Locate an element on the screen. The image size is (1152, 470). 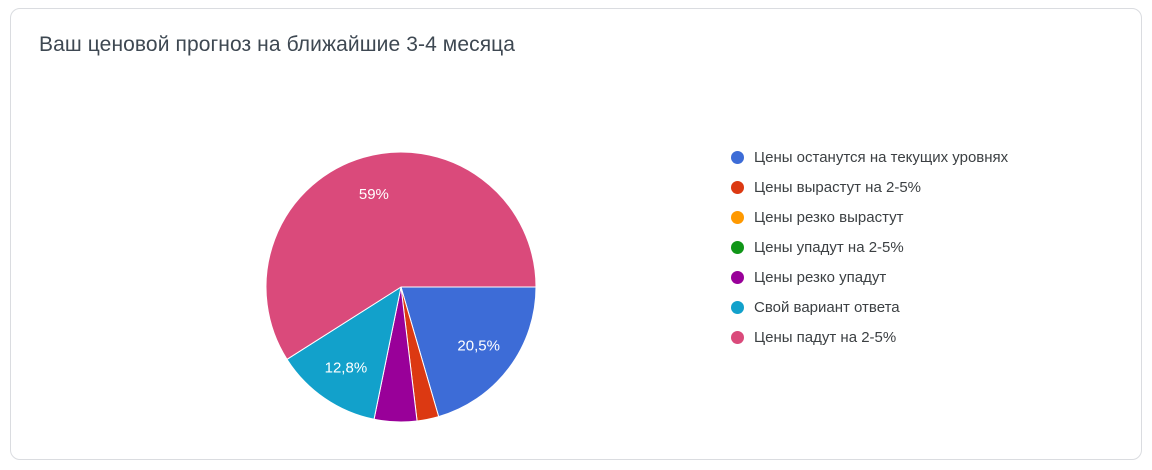
legend-item-5: Свой вариант ответа is located at coordinates (869, 307).